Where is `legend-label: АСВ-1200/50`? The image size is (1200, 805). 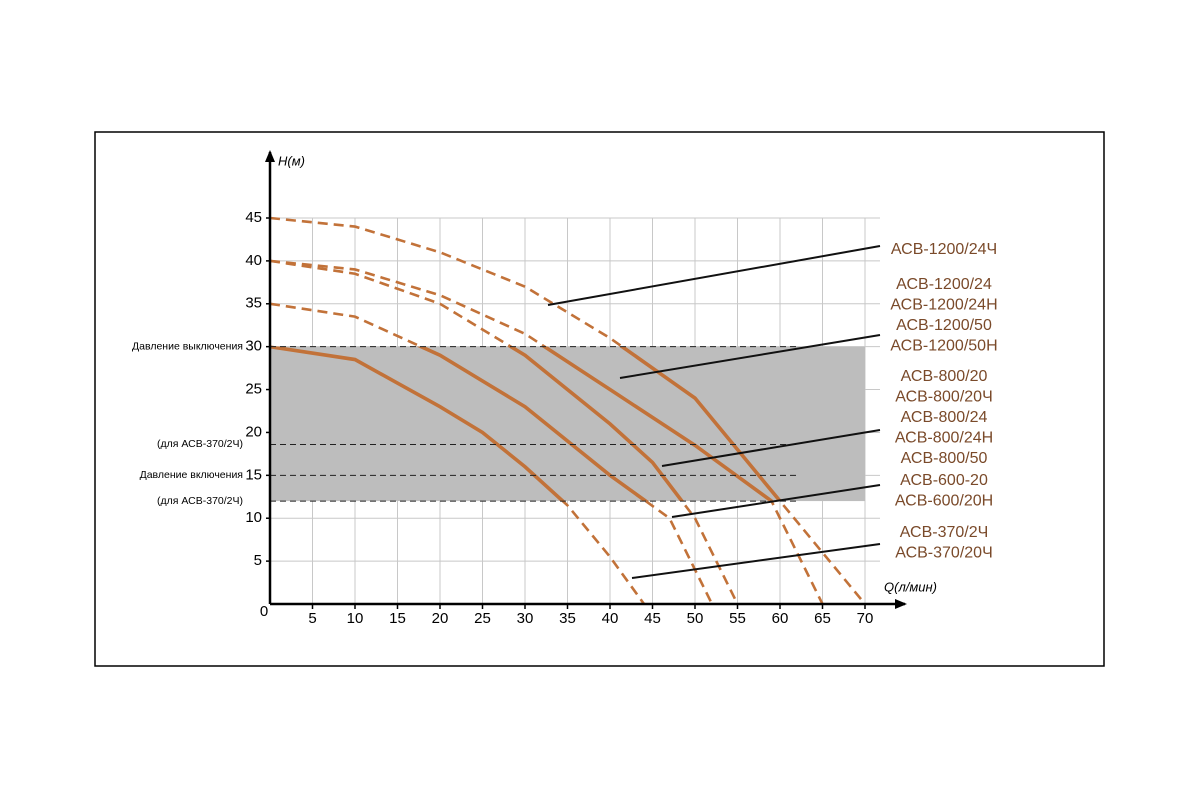
legend-label: АСВ-1200/50 is located at coordinates (944, 325).